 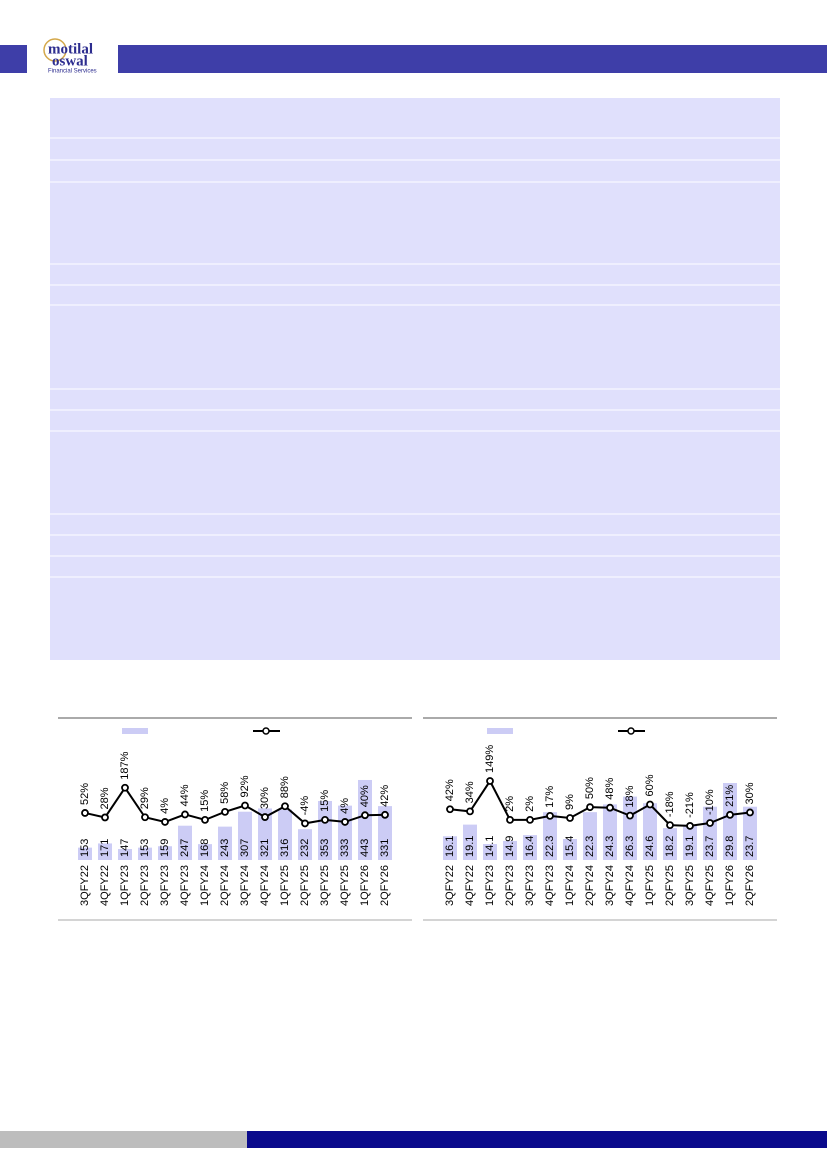 I want to click on bar-value-label: 16.4, so click(x=530, y=846).